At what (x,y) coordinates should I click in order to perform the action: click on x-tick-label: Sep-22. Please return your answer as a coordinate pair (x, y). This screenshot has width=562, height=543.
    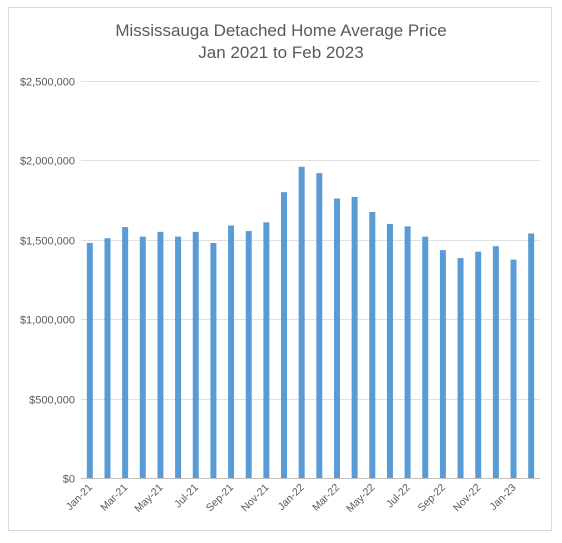
    Looking at the image, I should click on (432, 498).